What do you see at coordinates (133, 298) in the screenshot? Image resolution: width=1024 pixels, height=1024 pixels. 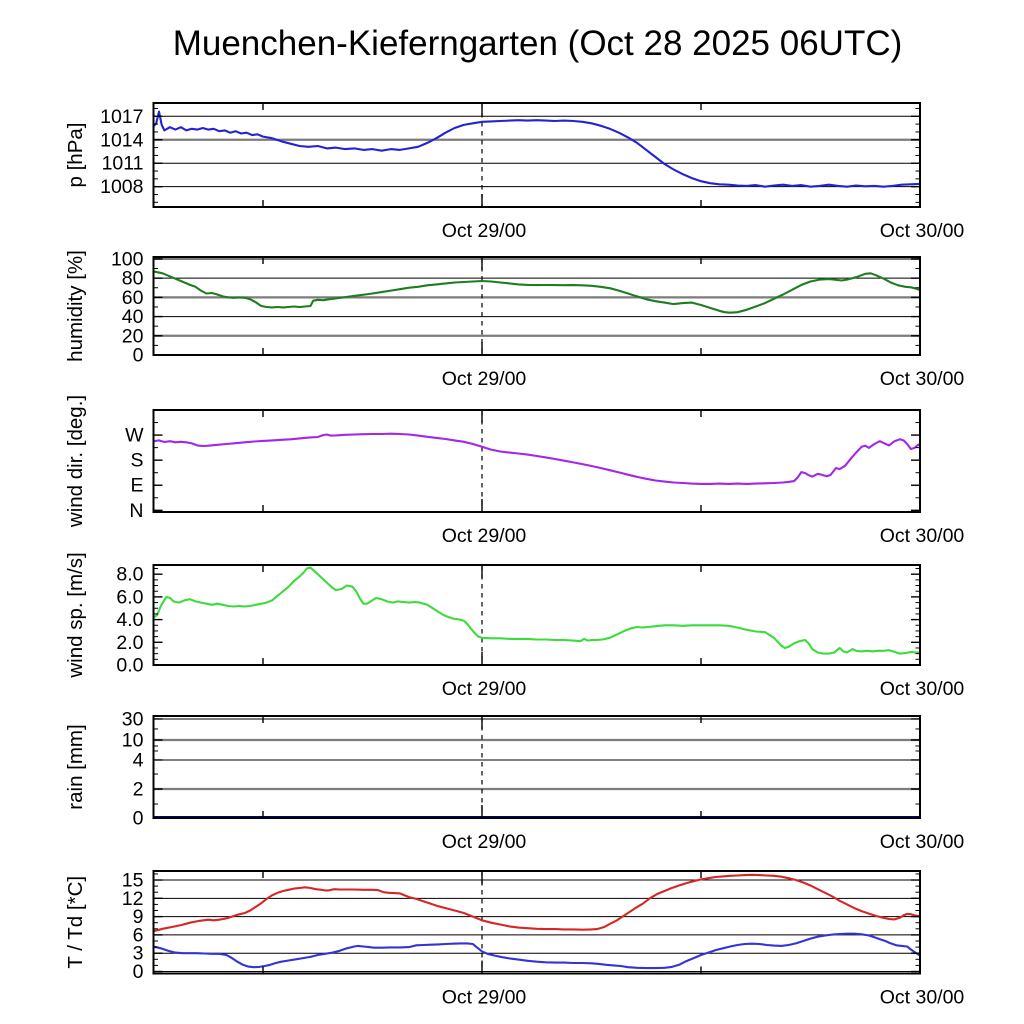 I see `y-tick-label: 60` at bounding box center [133, 298].